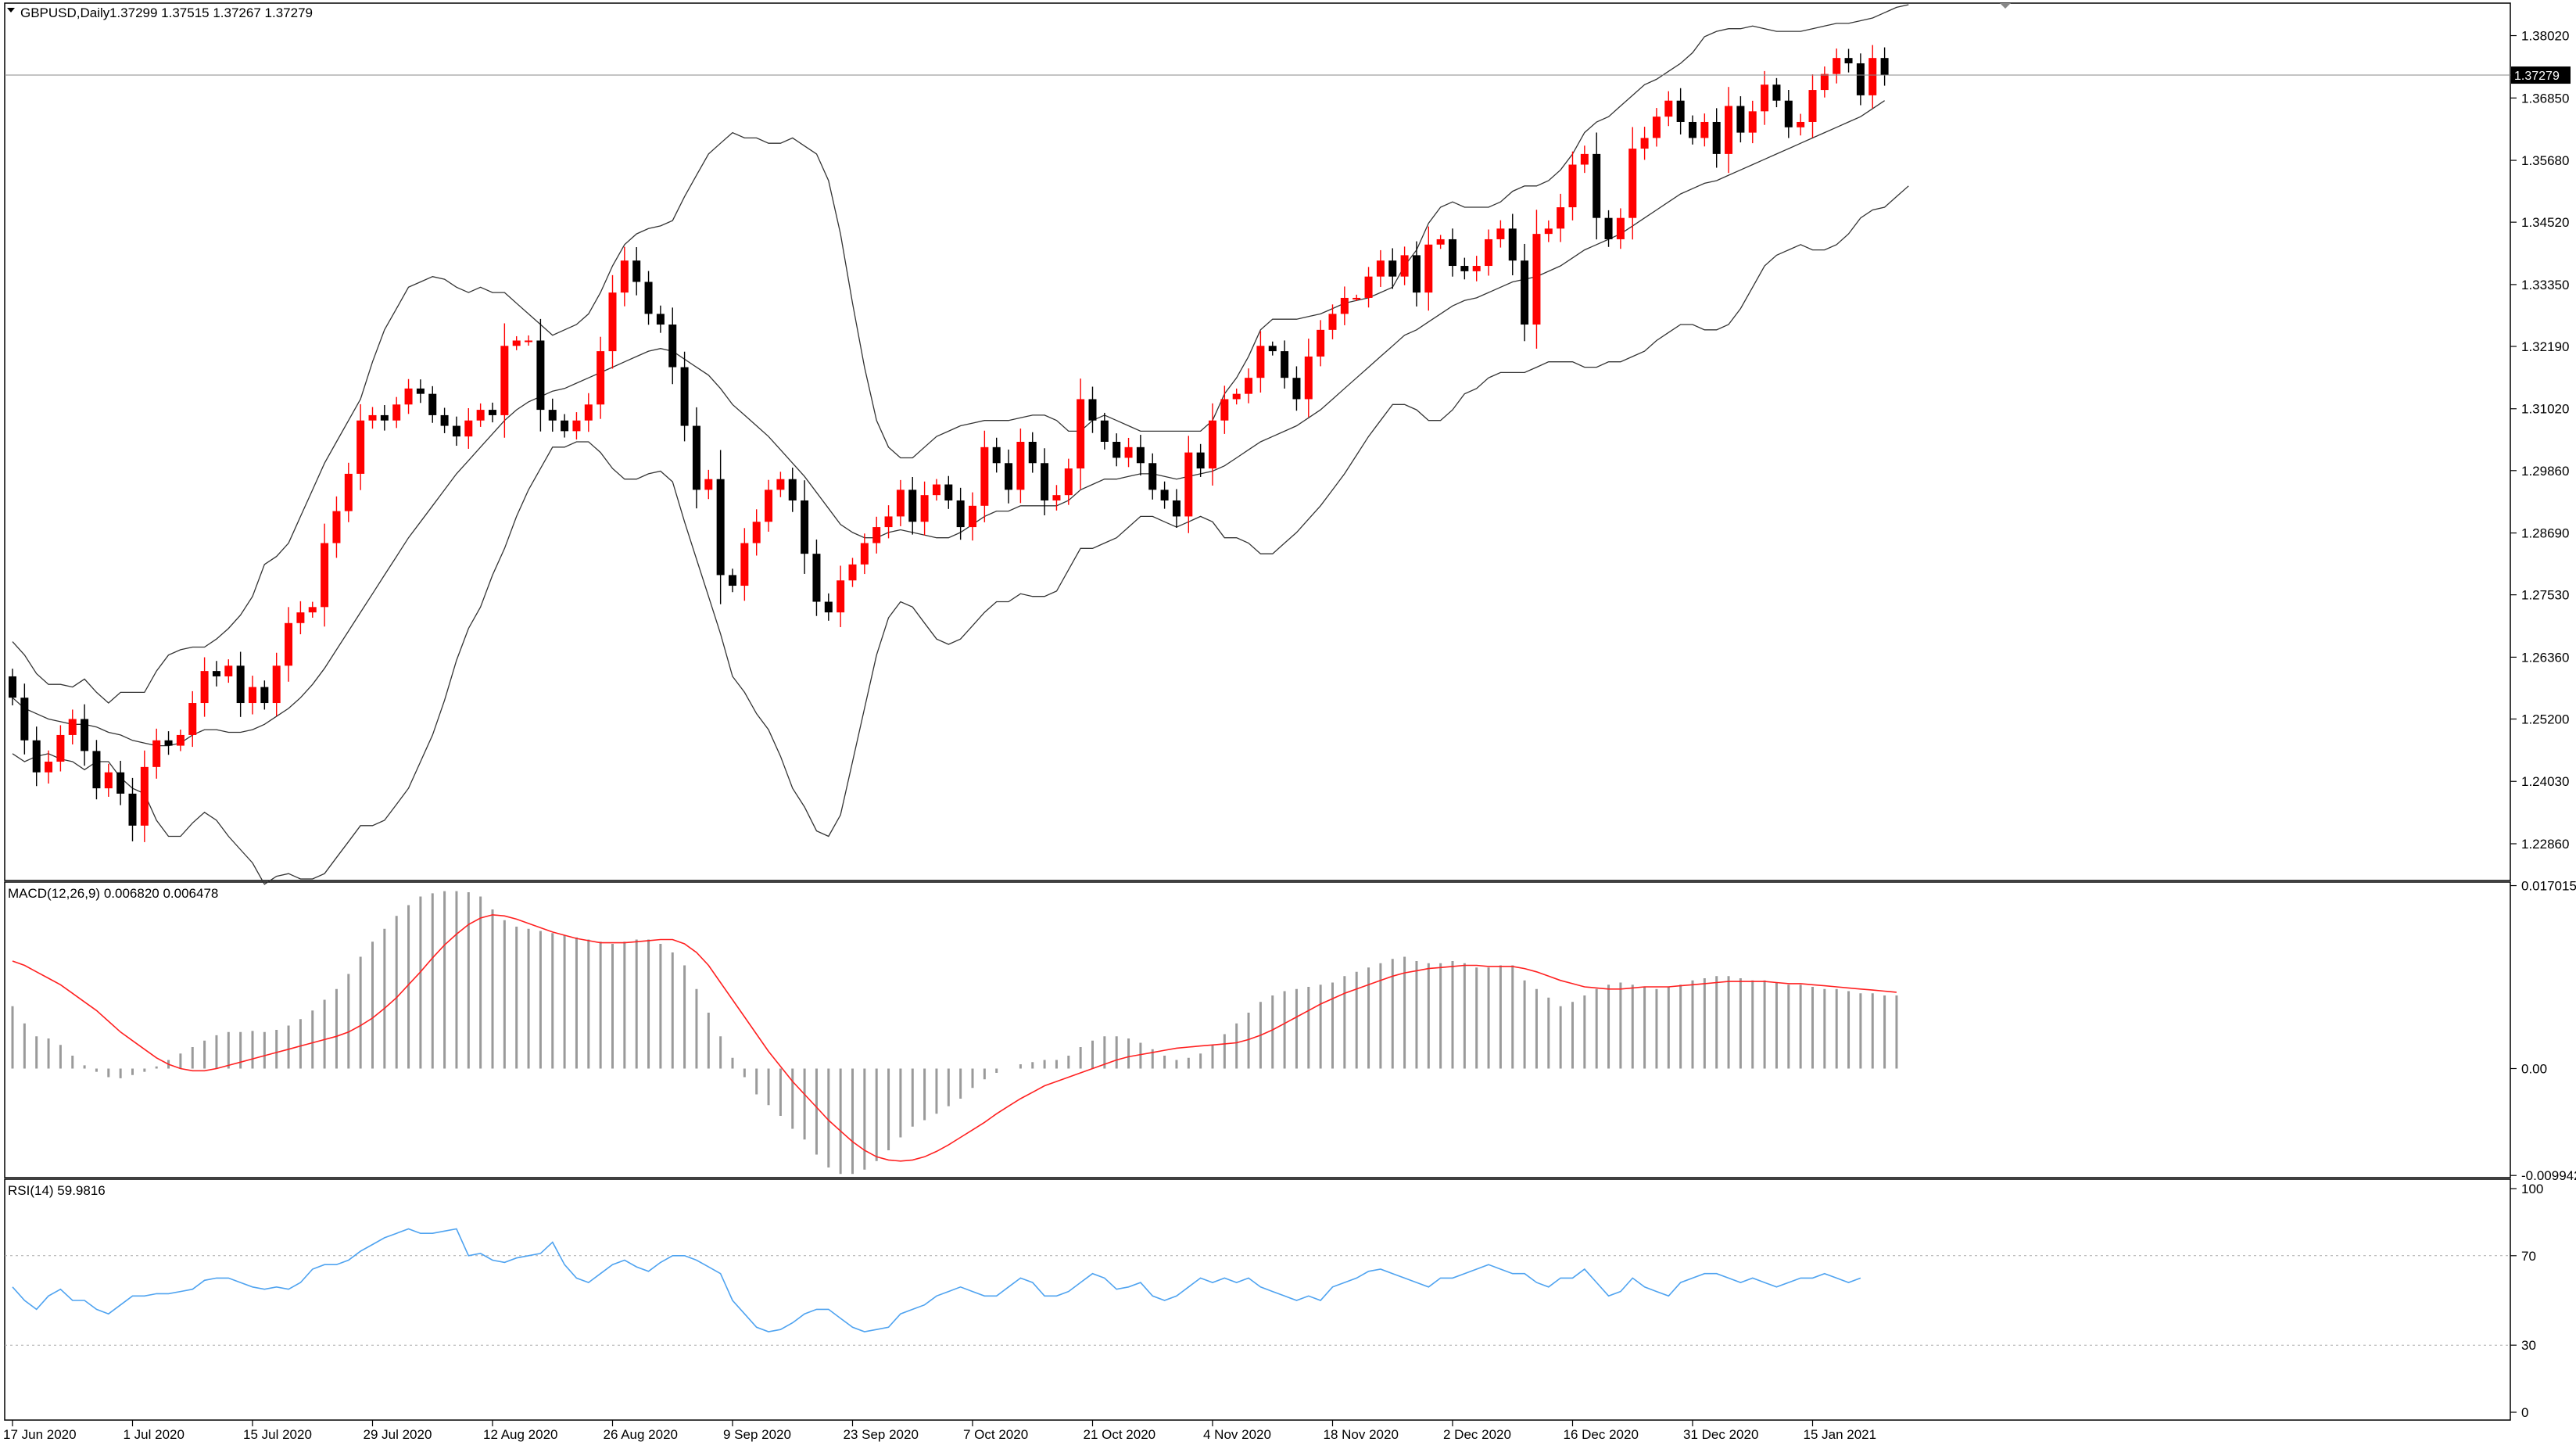  What do you see at coordinates (57, 1190) in the screenshot?
I see `rsi-title: RSI(14) 59.9816` at bounding box center [57, 1190].